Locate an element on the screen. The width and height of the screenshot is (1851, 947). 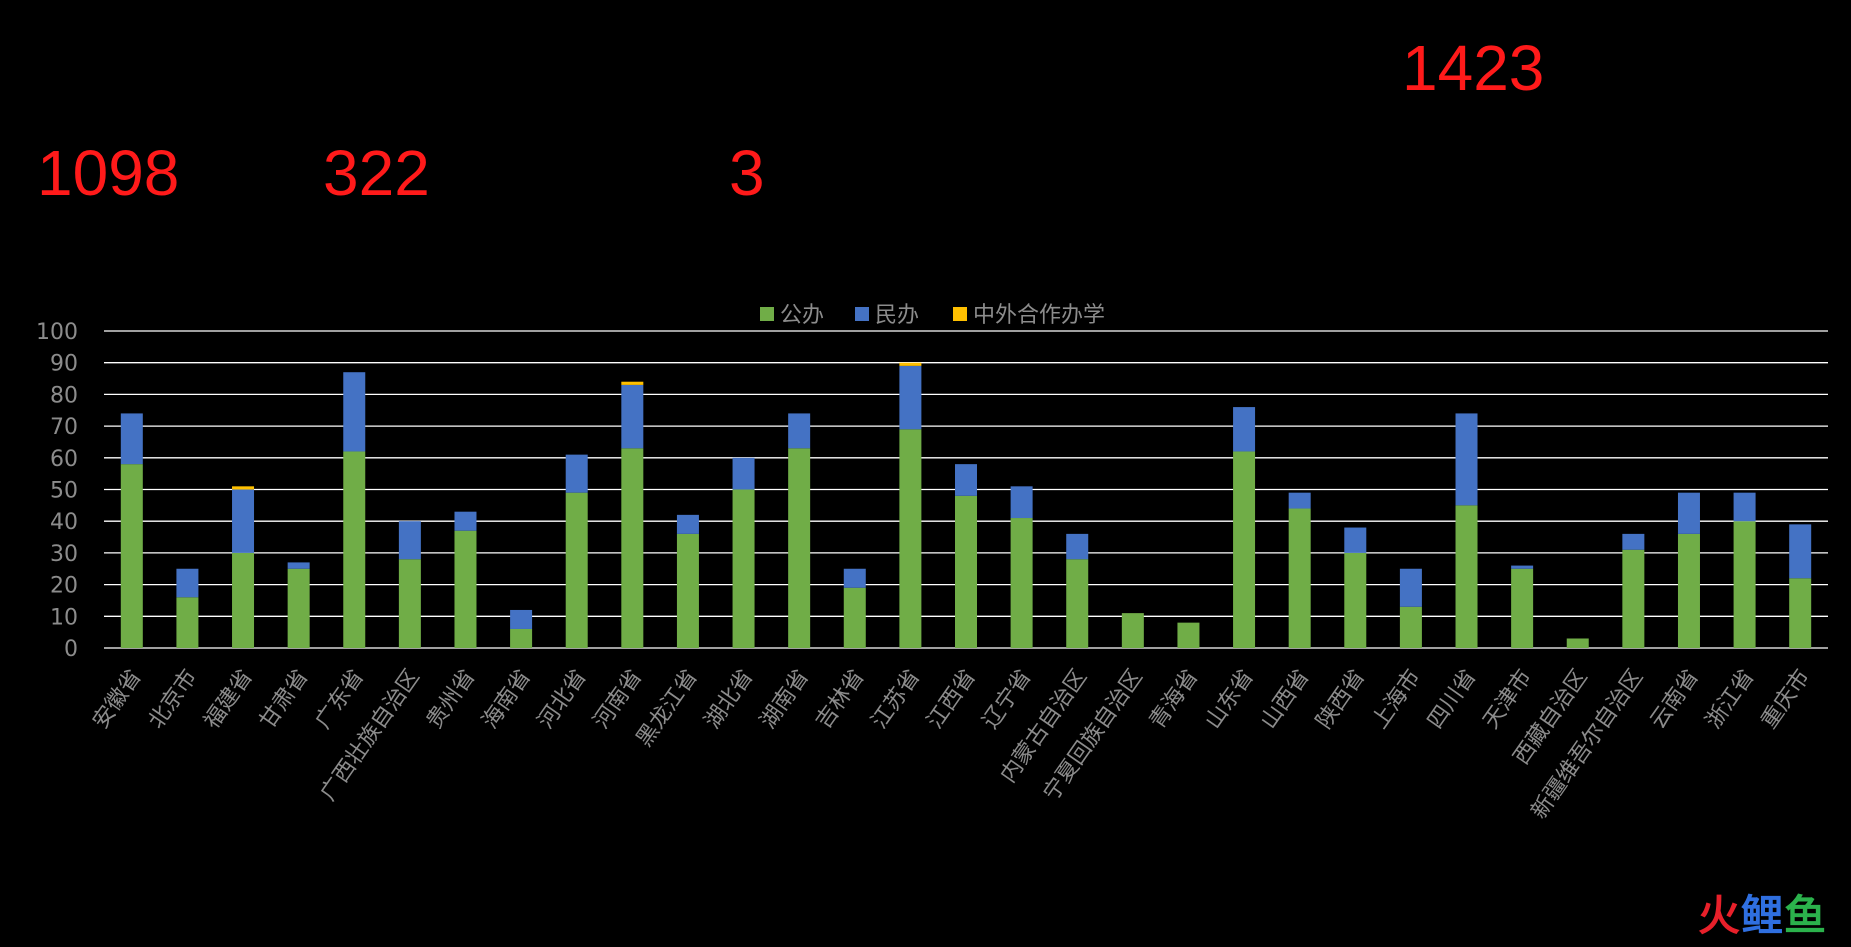
x-tick-label: 福建省 is located at coordinates (229, 699).